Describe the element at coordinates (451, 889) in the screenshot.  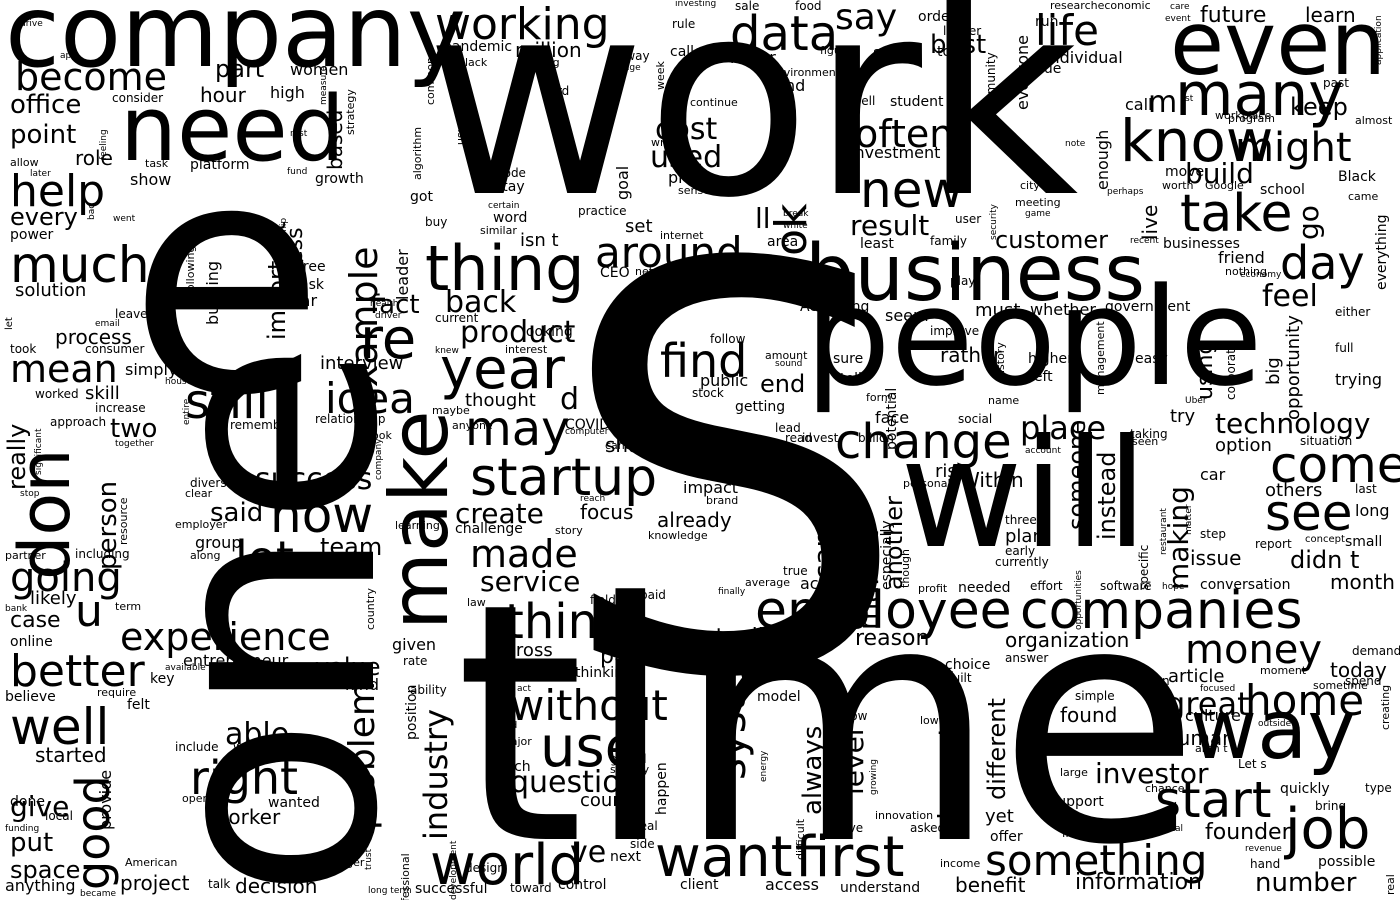
I see `word: successful` at that location.